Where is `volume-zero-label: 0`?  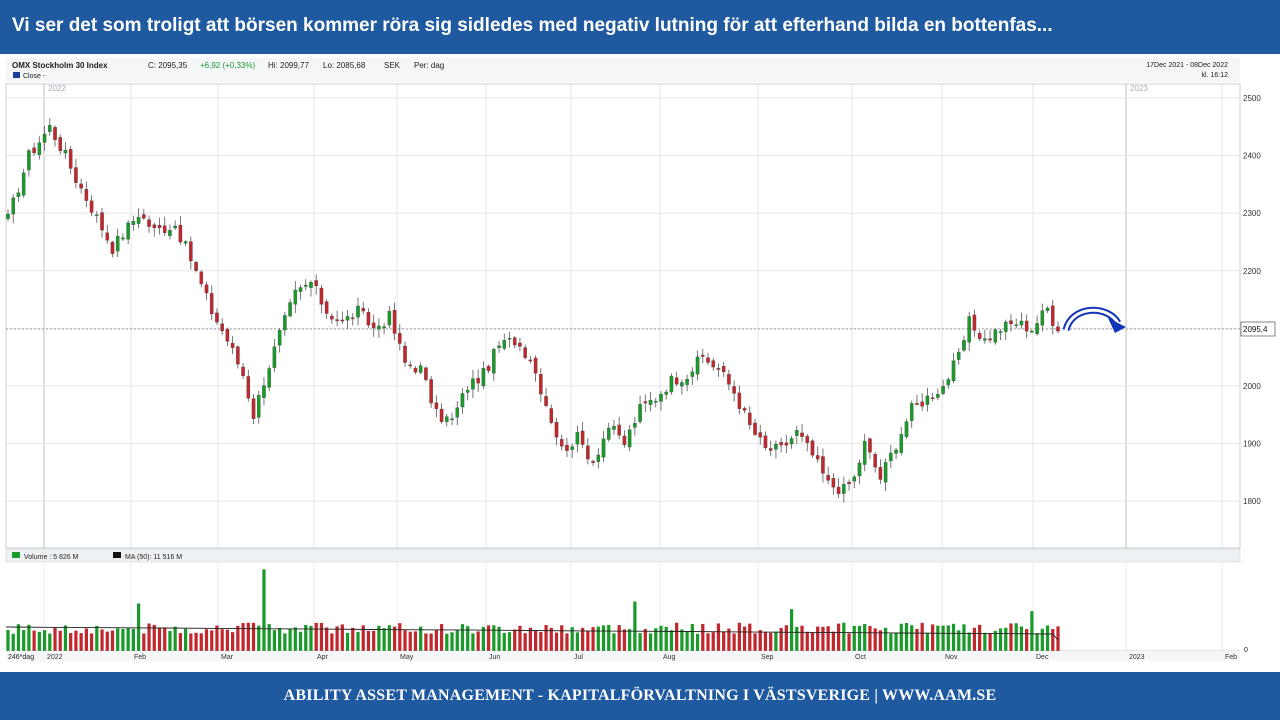
volume-zero-label: 0 is located at coordinates (1246, 650).